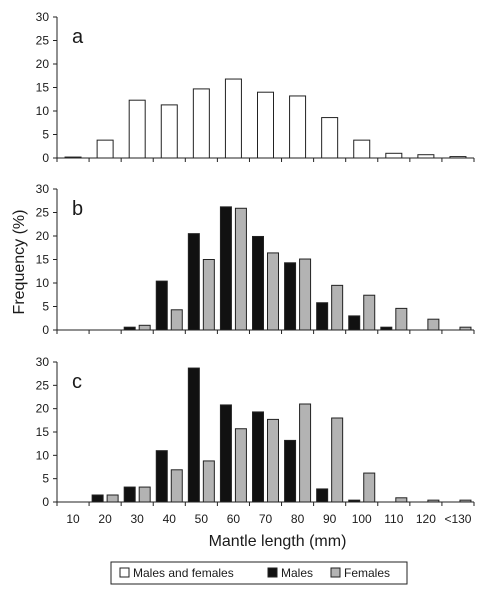 Image resolution: width=485 pixels, height=600 pixels. Describe the element at coordinates (278, 541) in the screenshot. I see `x-axis-title: Mantle length (mm)` at that location.